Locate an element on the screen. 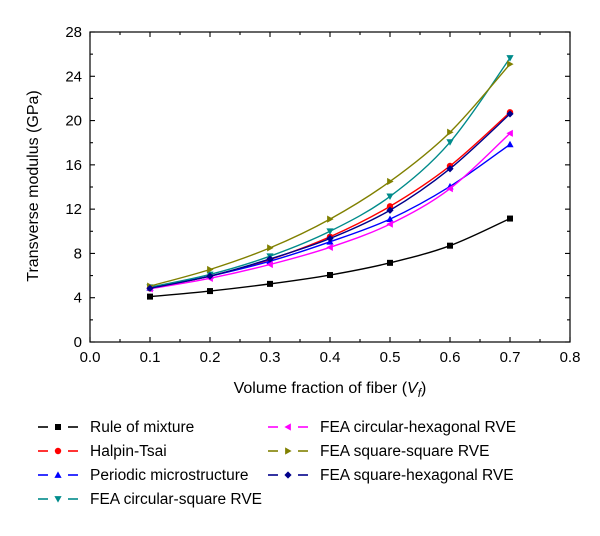 The height and width of the screenshot is (536, 600). y-tick-label: 24 is located at coordinates (73, 76).